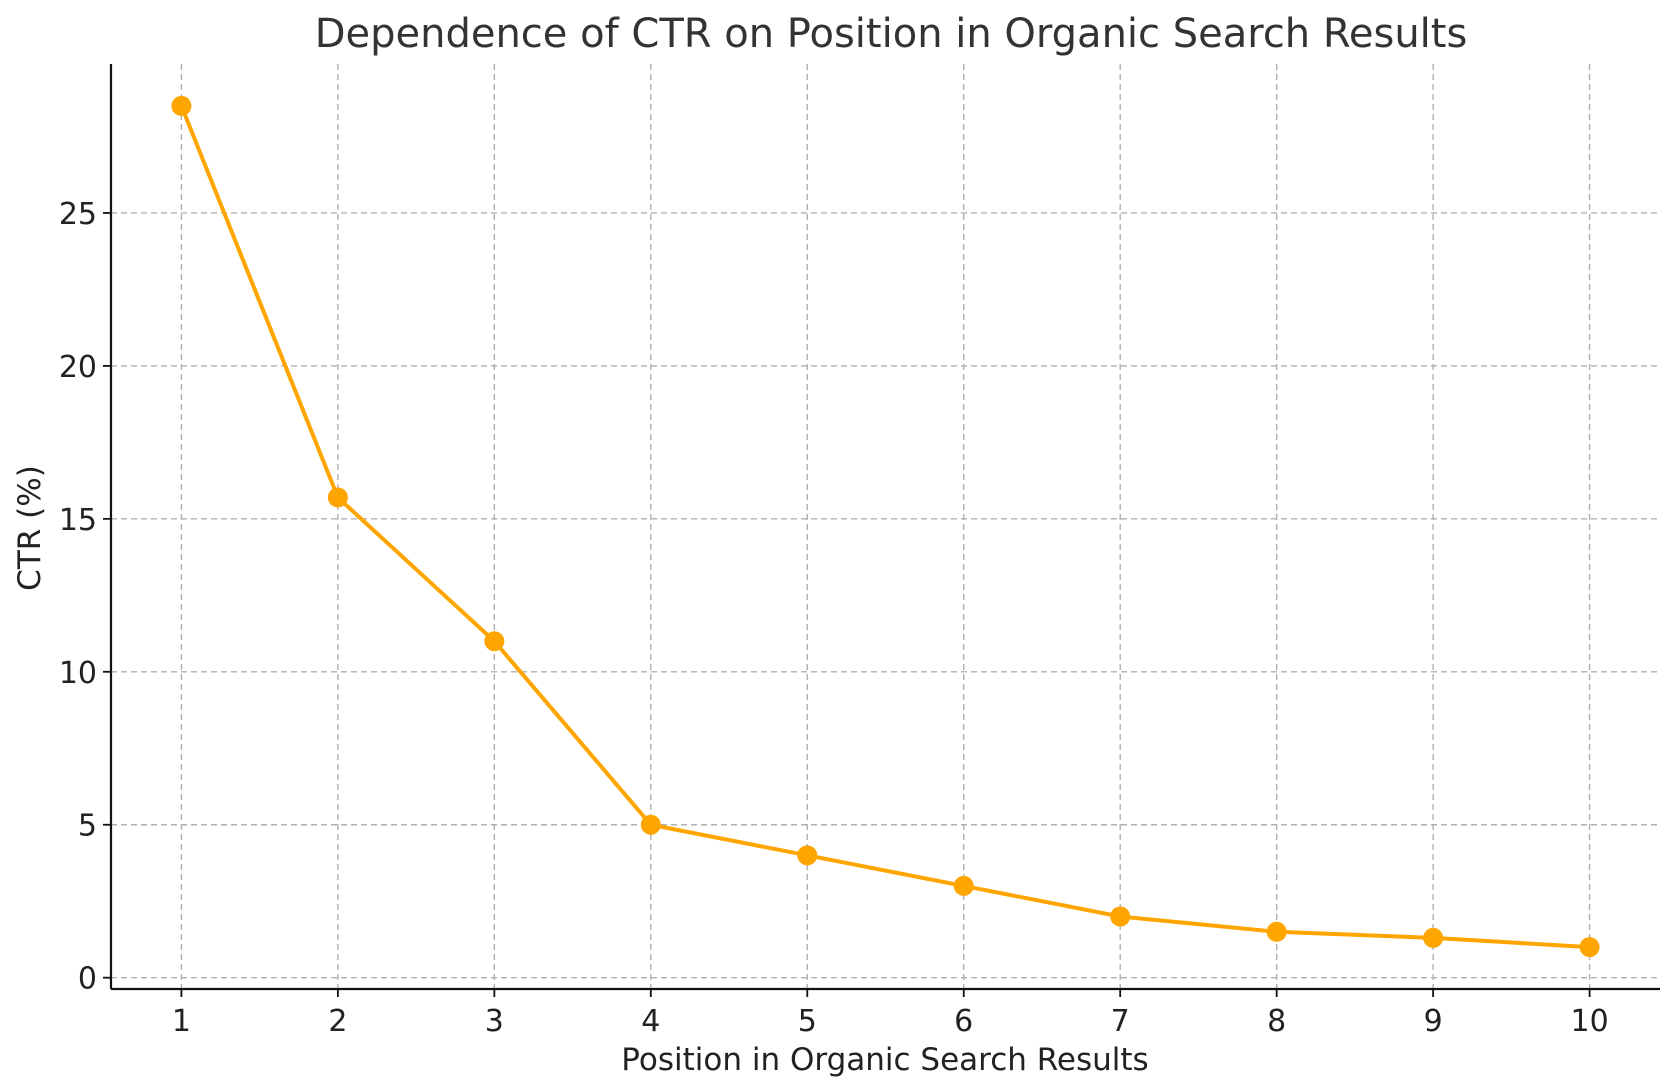 The image size is (1673, 1088). What do you see at coordinates (87, 979) in the screenshot?
I see `y-tick-label: 0` at bounding box center [87, 979].